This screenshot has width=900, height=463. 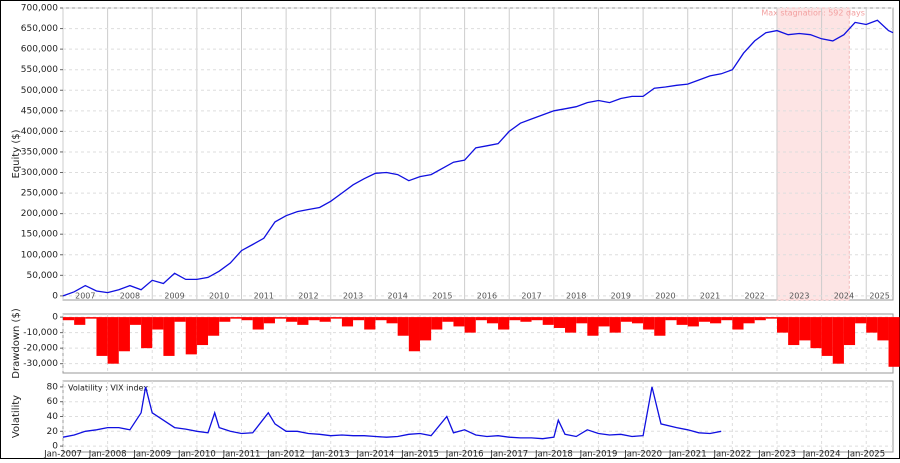 I want to click on x-tick-label: Jan-2012, so click(x=285, y=455).